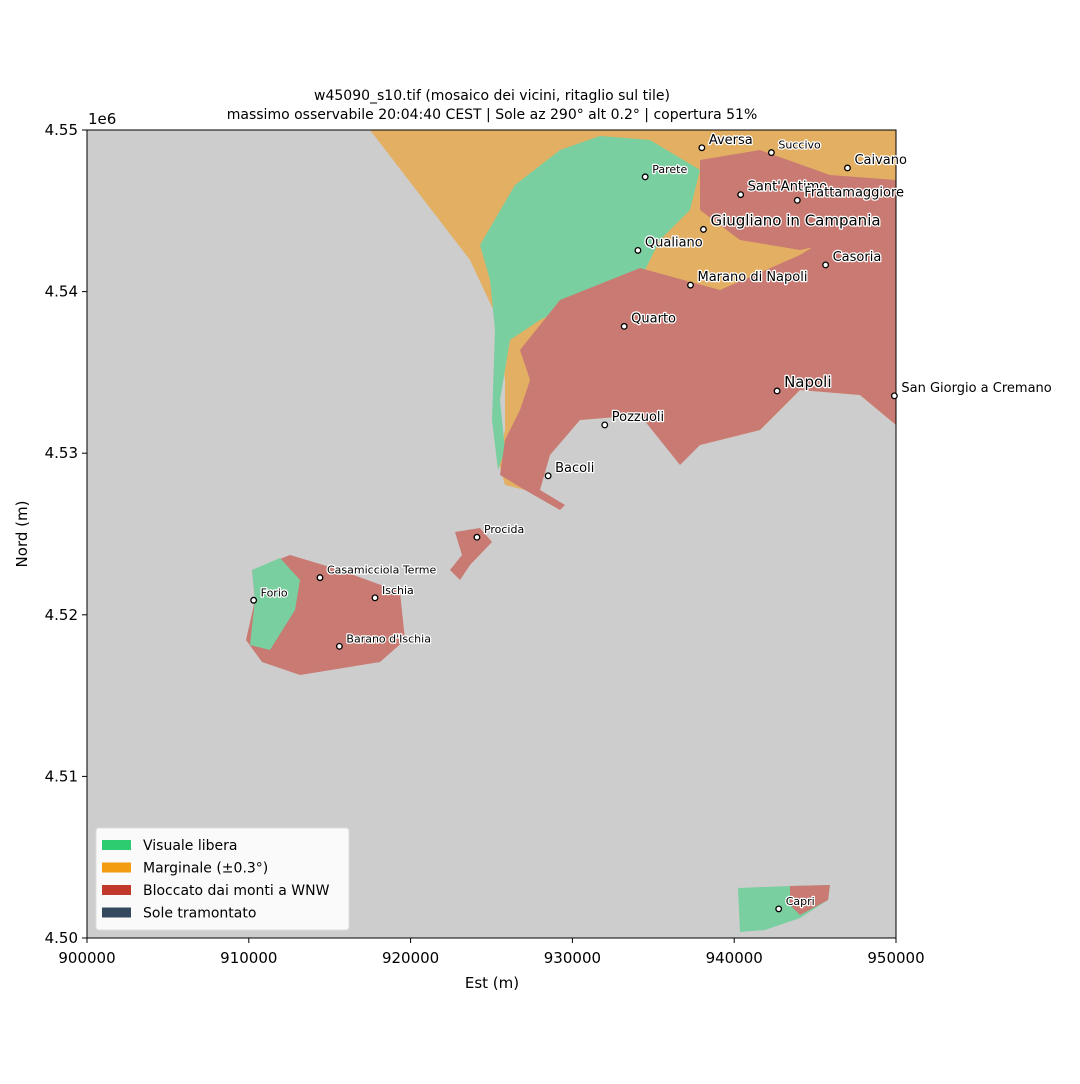 The image size is (1080, 1084). What do you see at coordinates (857, 257) in the screenshot?
I see `town-label: Casoria` at bounding box center [857, 257].